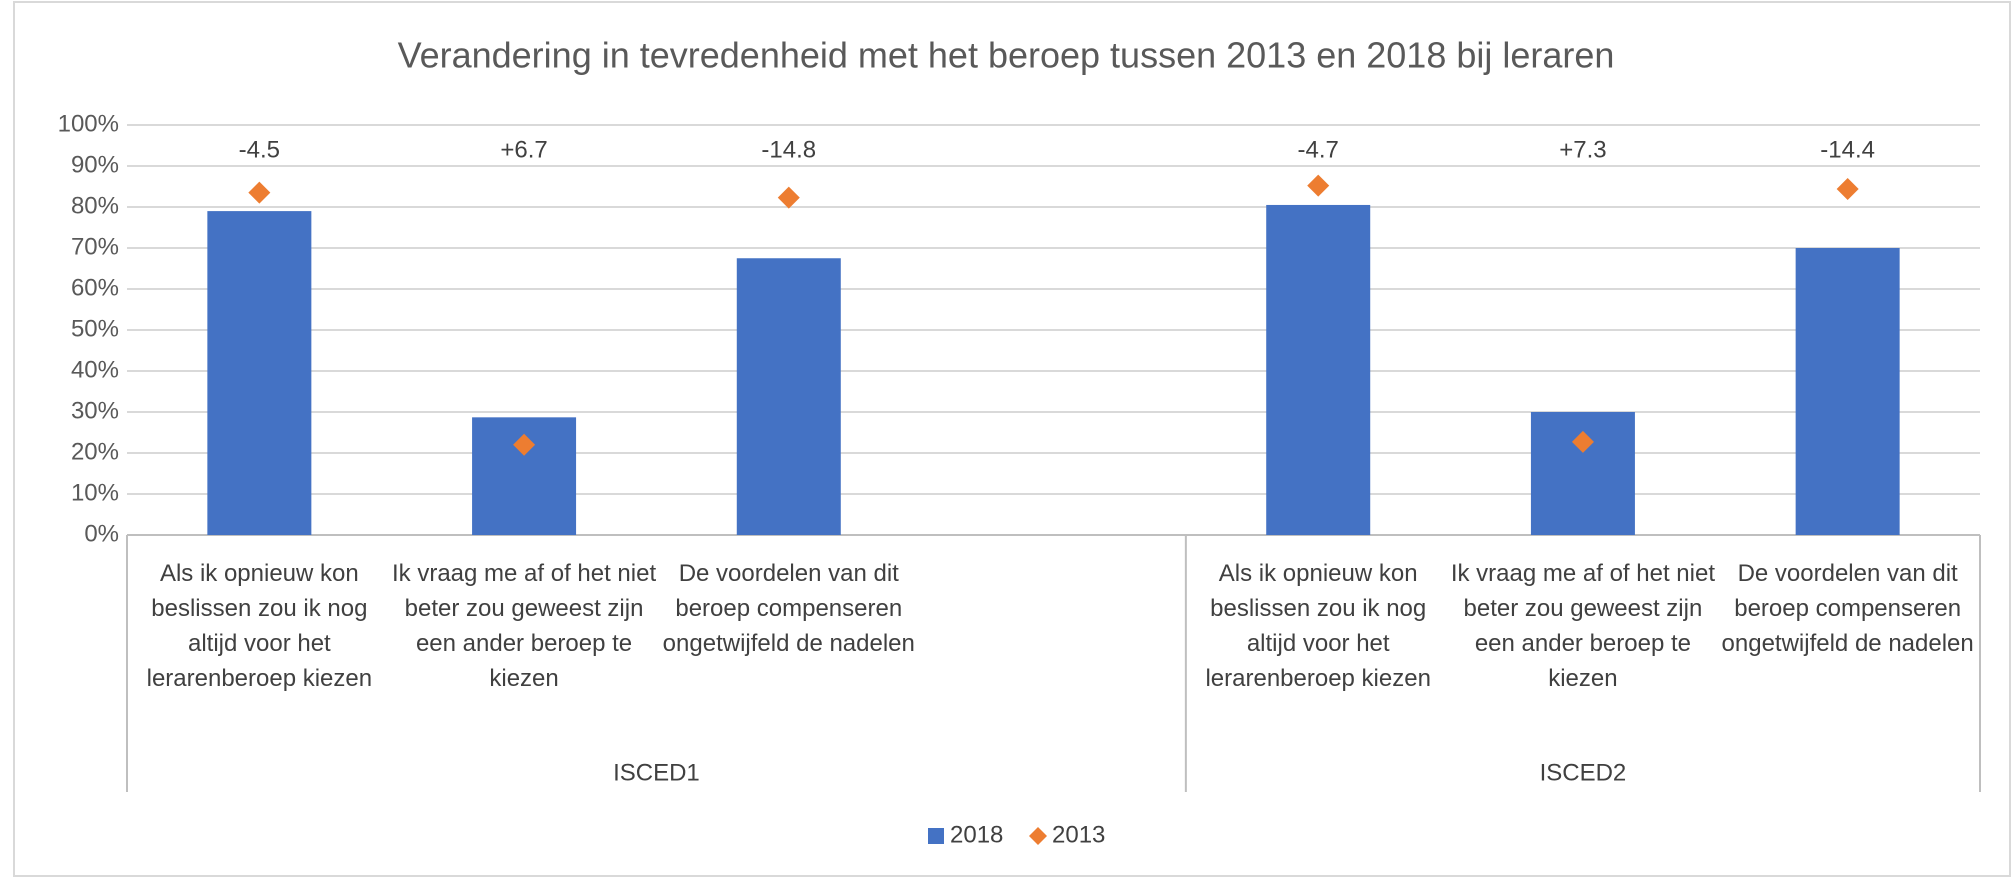  I want to click on y-tick-label: 60%, so click(95, 287).